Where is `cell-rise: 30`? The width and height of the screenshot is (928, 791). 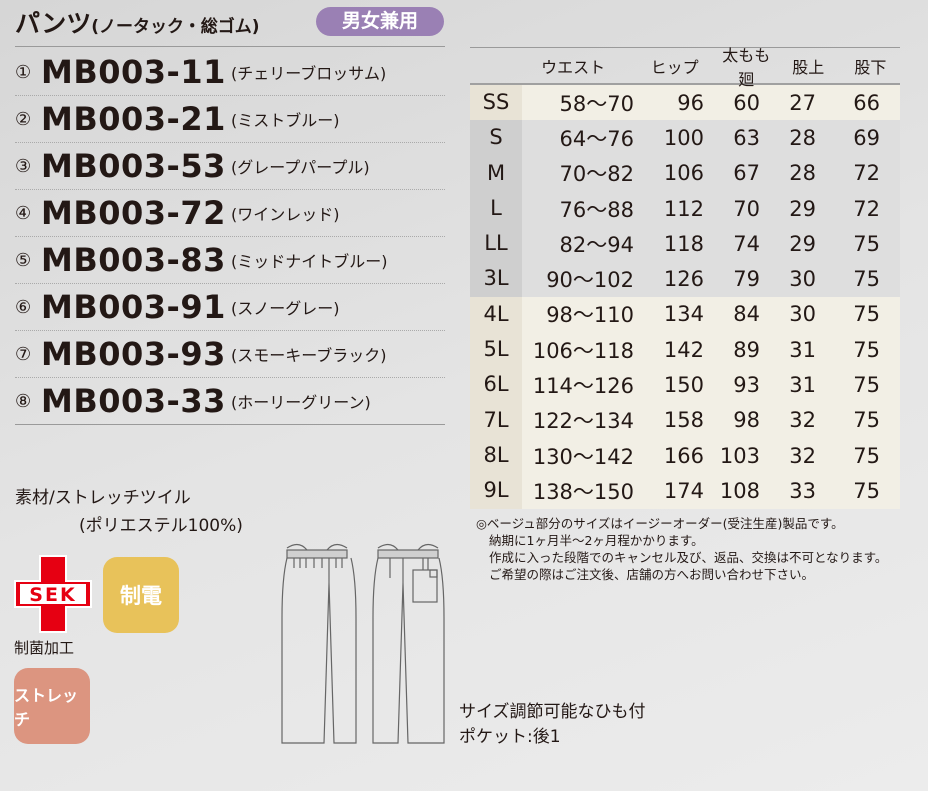
cell-rise: 30 is located at coordinates (802, 279).